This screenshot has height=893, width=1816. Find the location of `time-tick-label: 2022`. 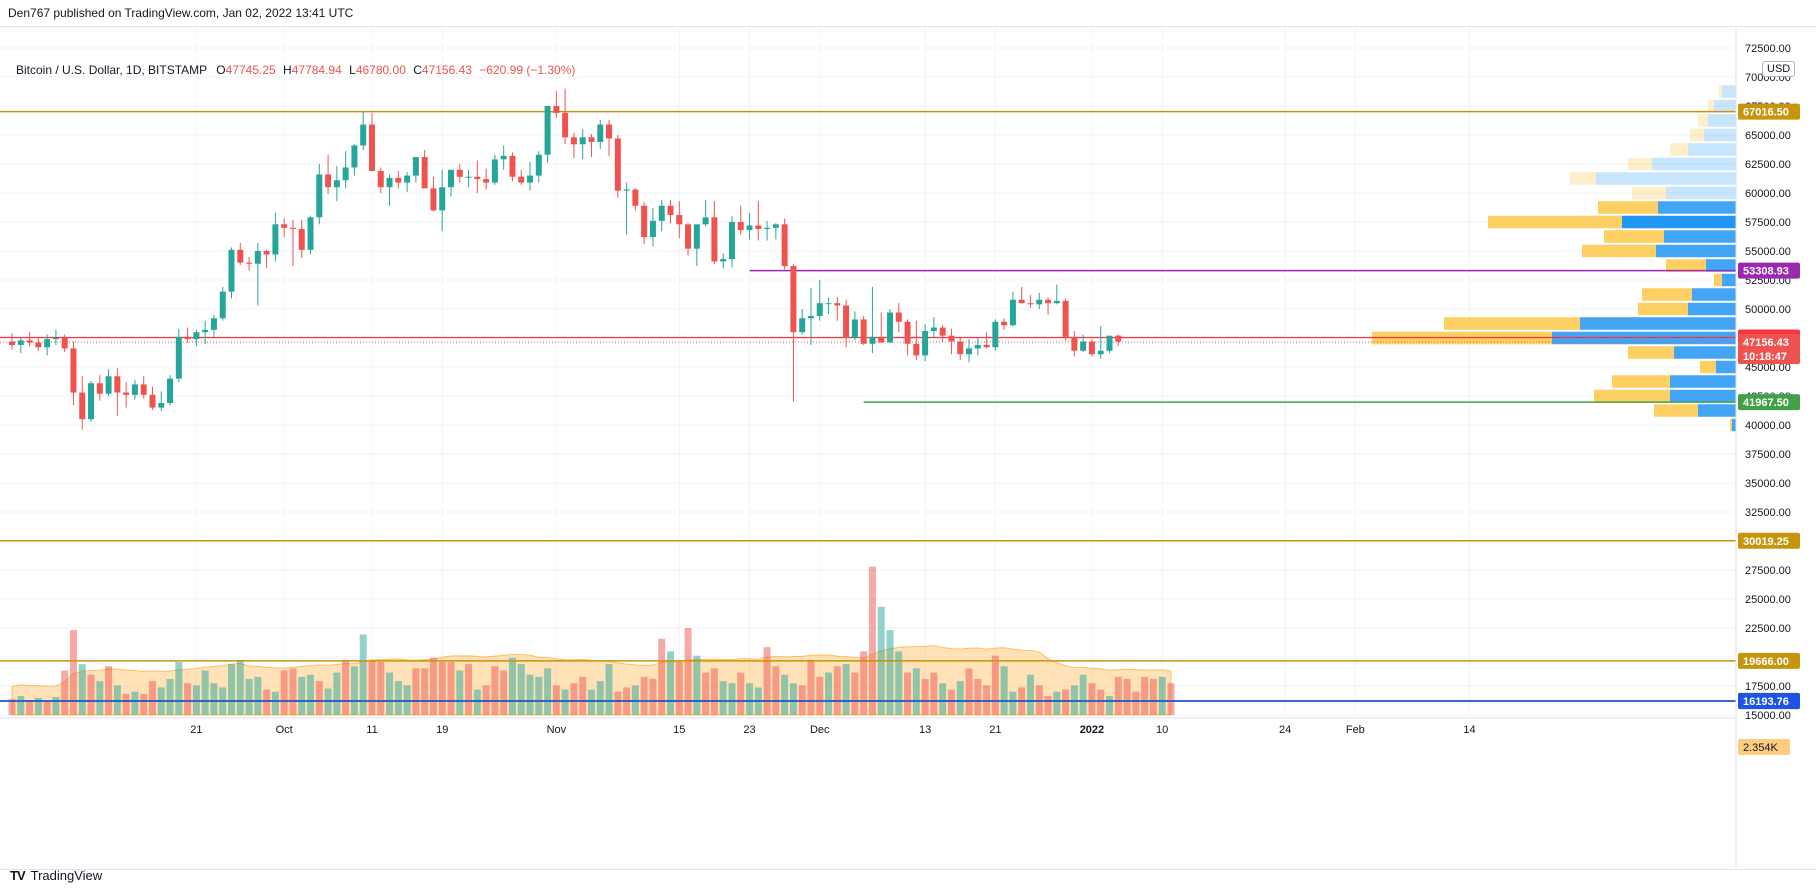

time-tick-label: 2022 is located at coordinates (1092, 730).